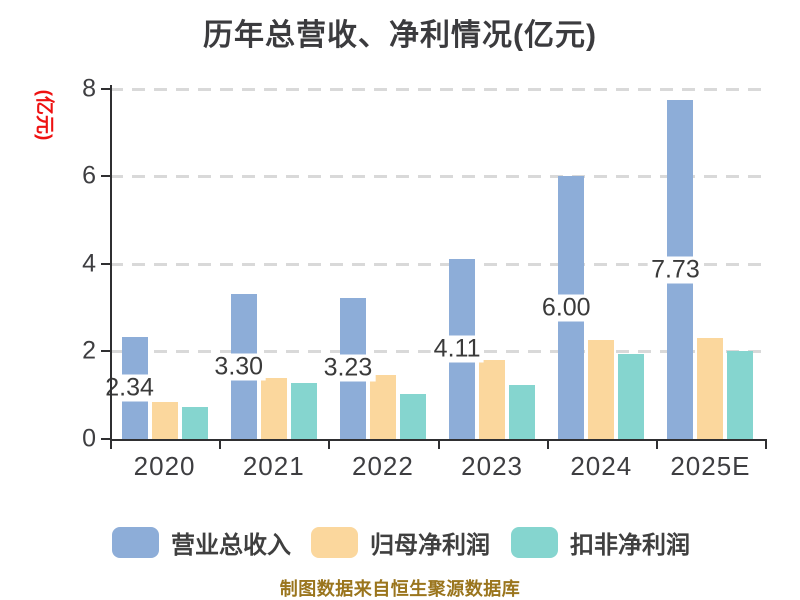 Image resolution: width=800 pixels, height=600 pixels. What do you see at coordinates (89, 88) in the screenshot?
I see `y-tick-label: 8` at bounding box center [89, 88].